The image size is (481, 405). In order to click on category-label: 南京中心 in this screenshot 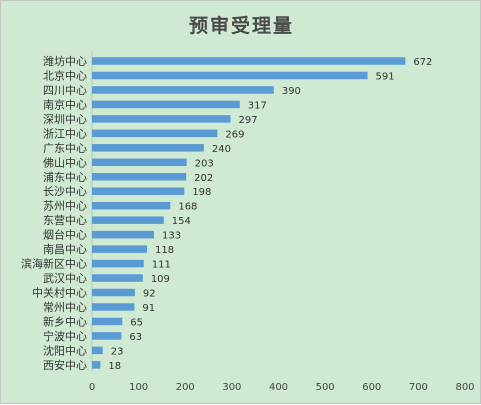, I will do `click(65, 104)`.